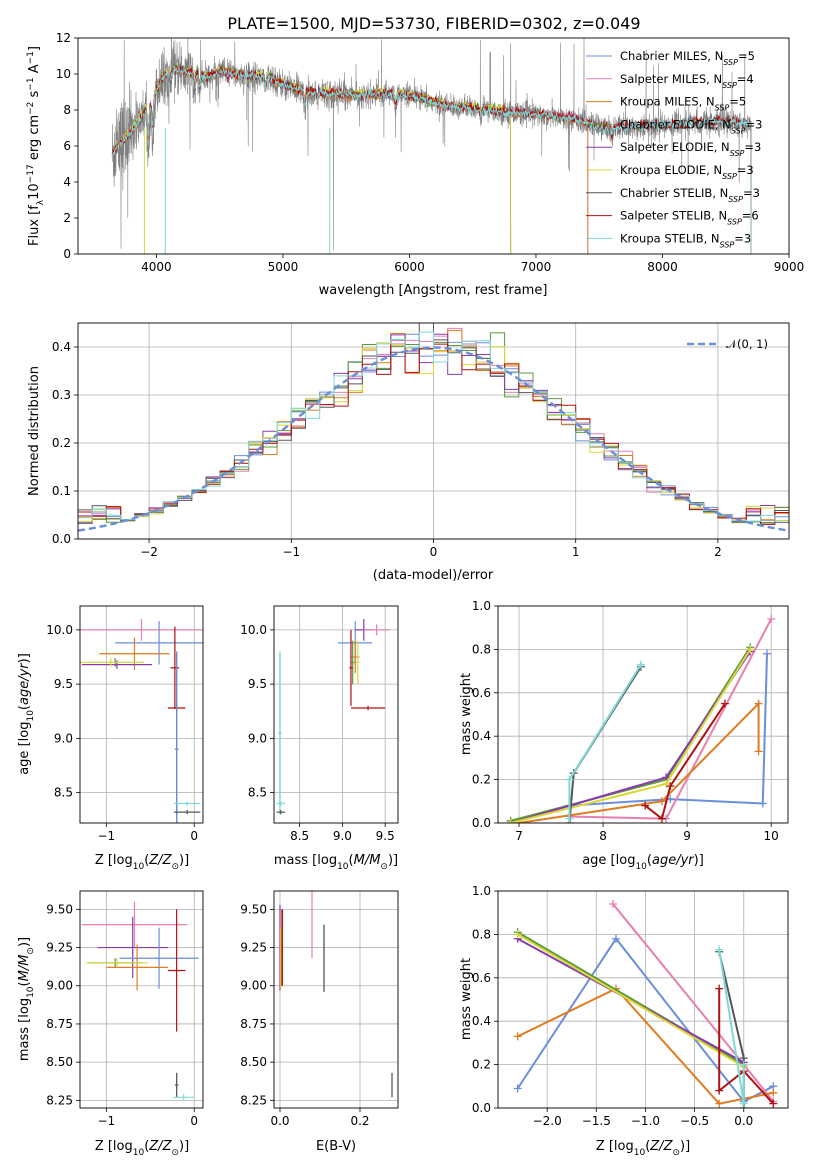 This screenshot has width=819, height=1170. I want to click on legend-entry: Chabrier MILES, NSSP=5, so click(687, 58).